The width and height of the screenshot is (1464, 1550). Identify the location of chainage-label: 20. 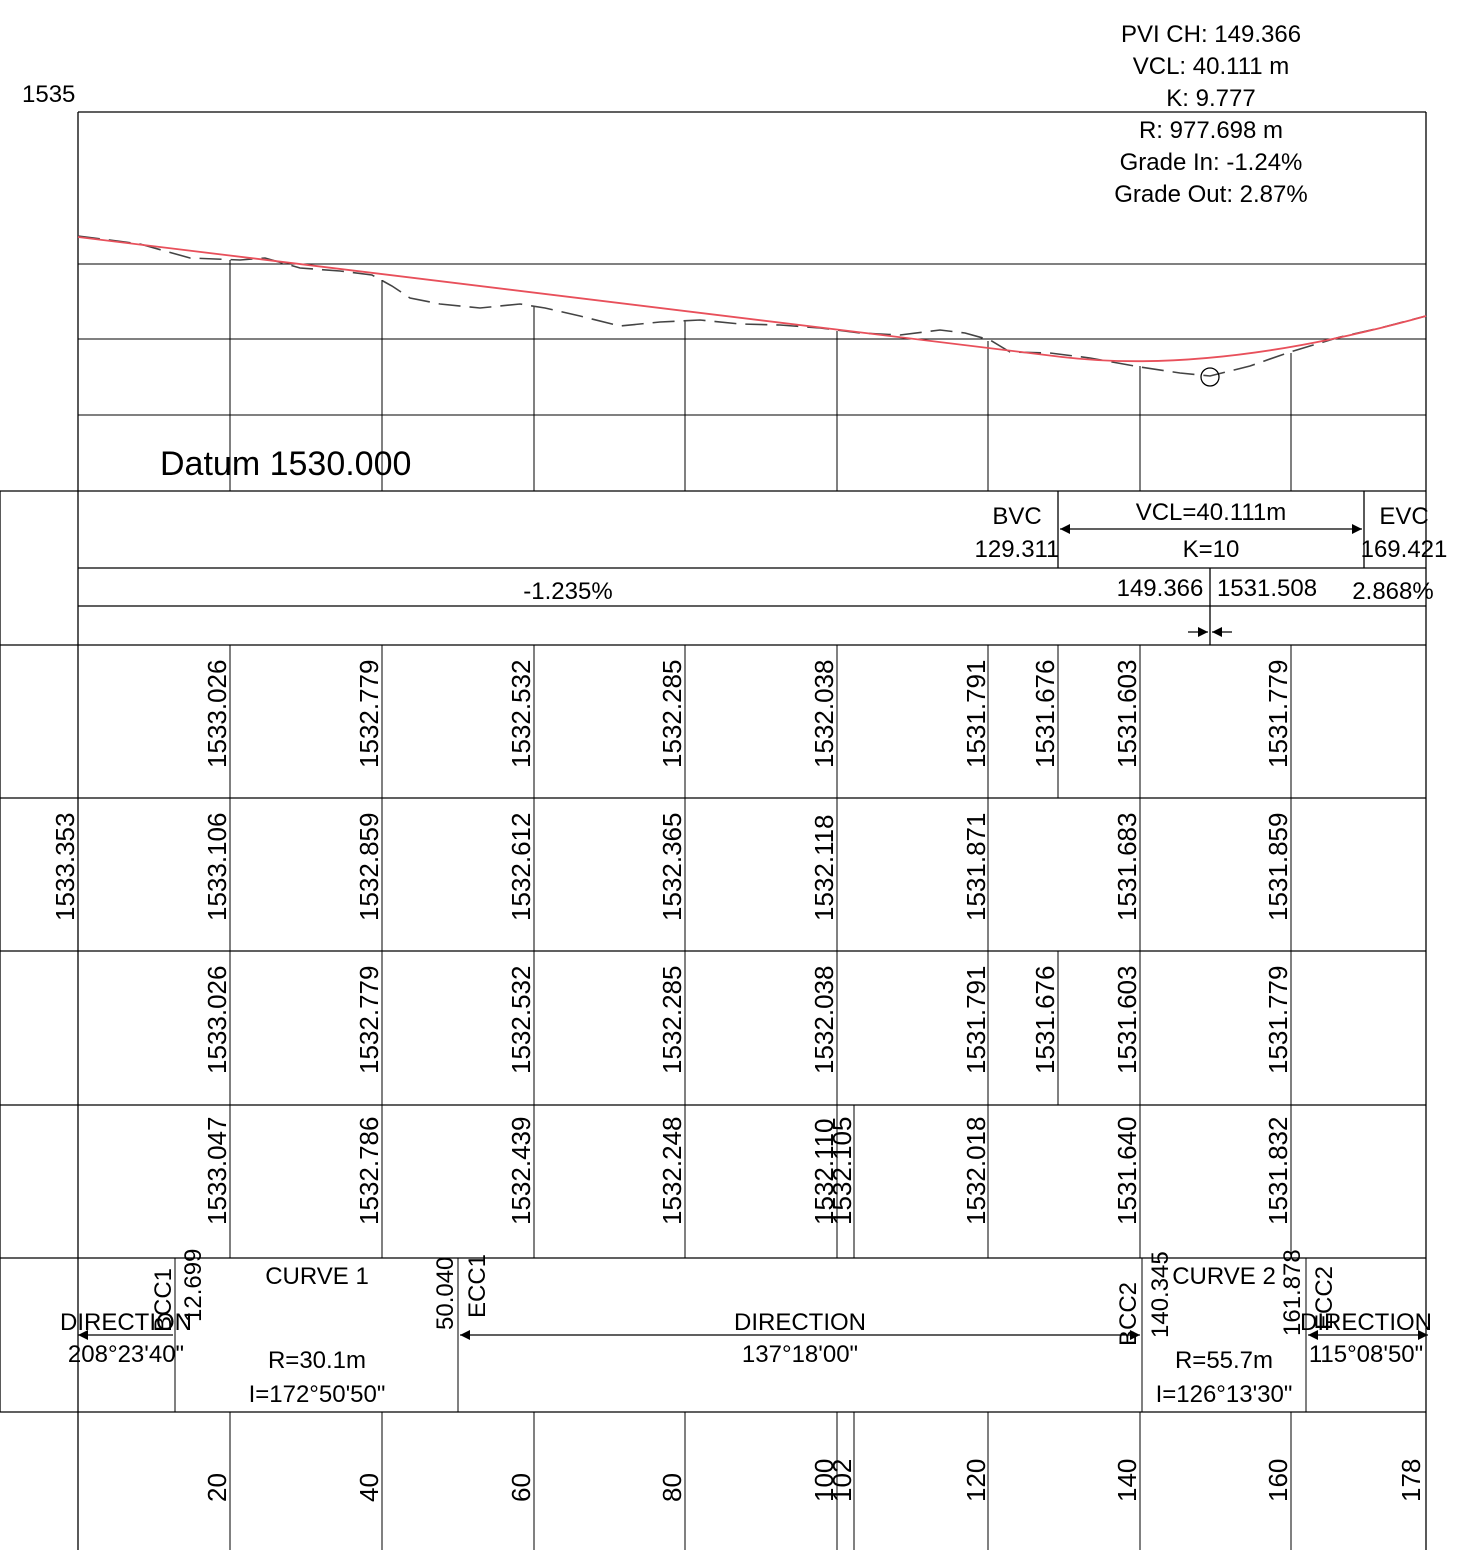
(217, 1487).